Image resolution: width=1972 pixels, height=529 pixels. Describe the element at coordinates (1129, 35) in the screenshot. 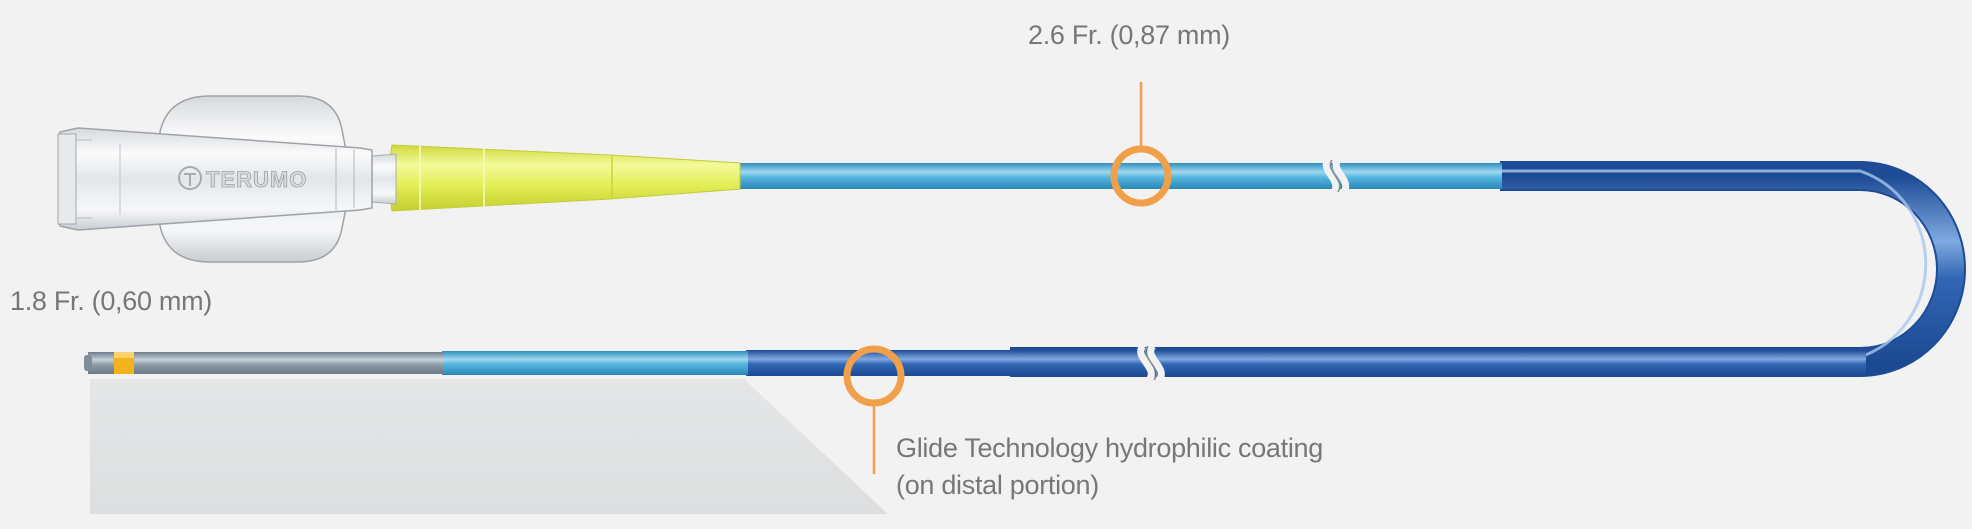

I see `proximal-diameter-label: 2.6 Fr. (0,87 mm)` at that location.